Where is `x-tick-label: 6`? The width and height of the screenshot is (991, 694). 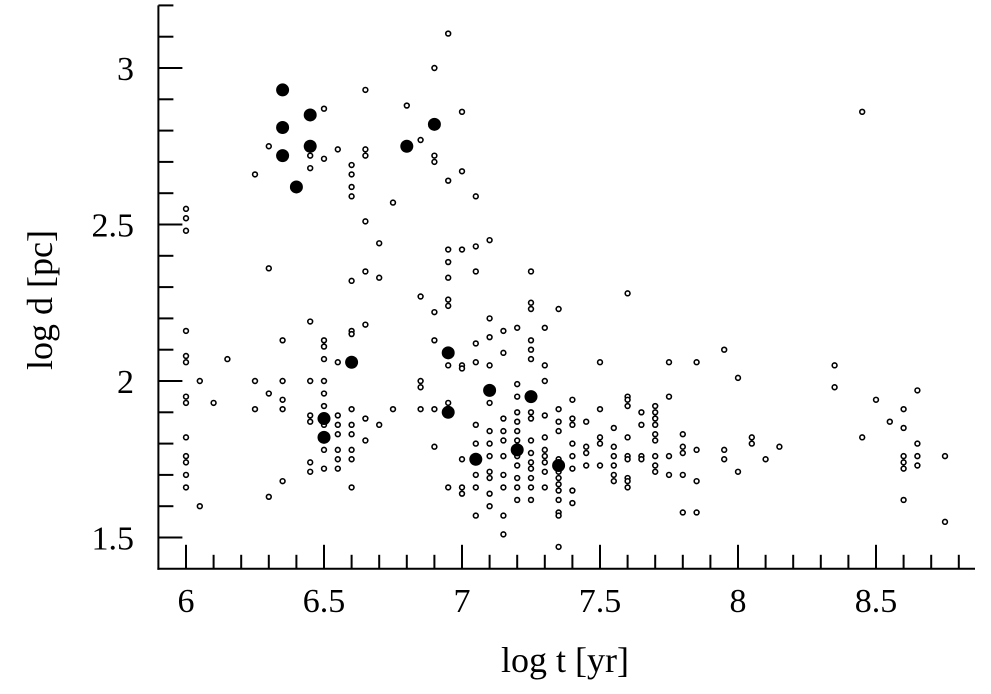
x-tick-label: 6 is located at coordinates (186, 601).